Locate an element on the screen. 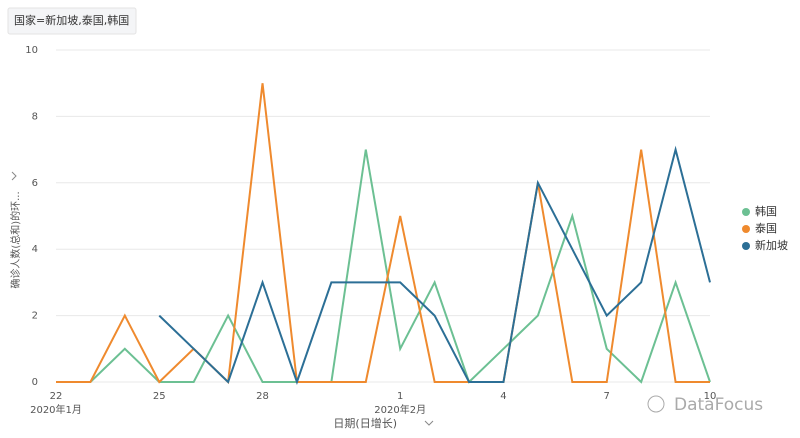  watermark-icon is located at coordinates (656, 404).